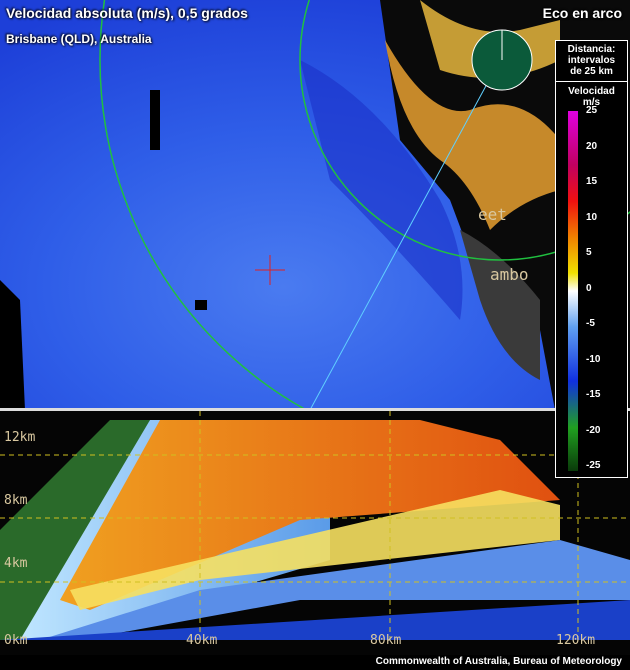 Image resolution: width=630 pixels, height=670 pixels. I want to click on height-label: 0km, so click(16, 640).